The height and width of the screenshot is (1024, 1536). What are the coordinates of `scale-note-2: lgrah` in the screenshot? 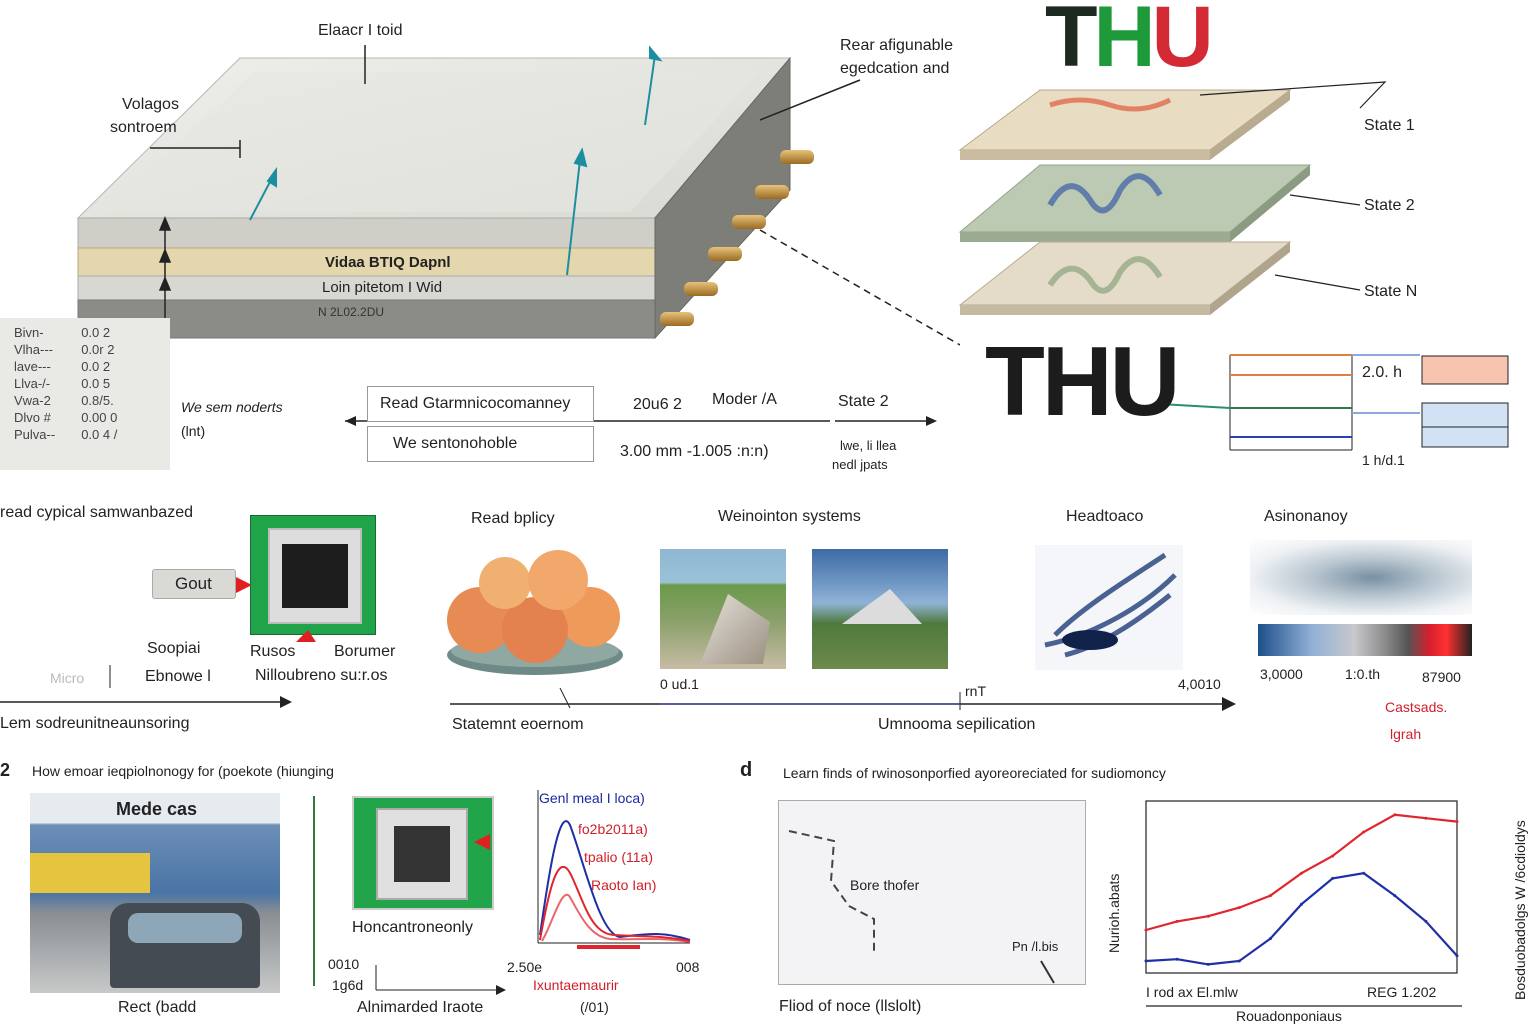 It's located at (1406, 734).